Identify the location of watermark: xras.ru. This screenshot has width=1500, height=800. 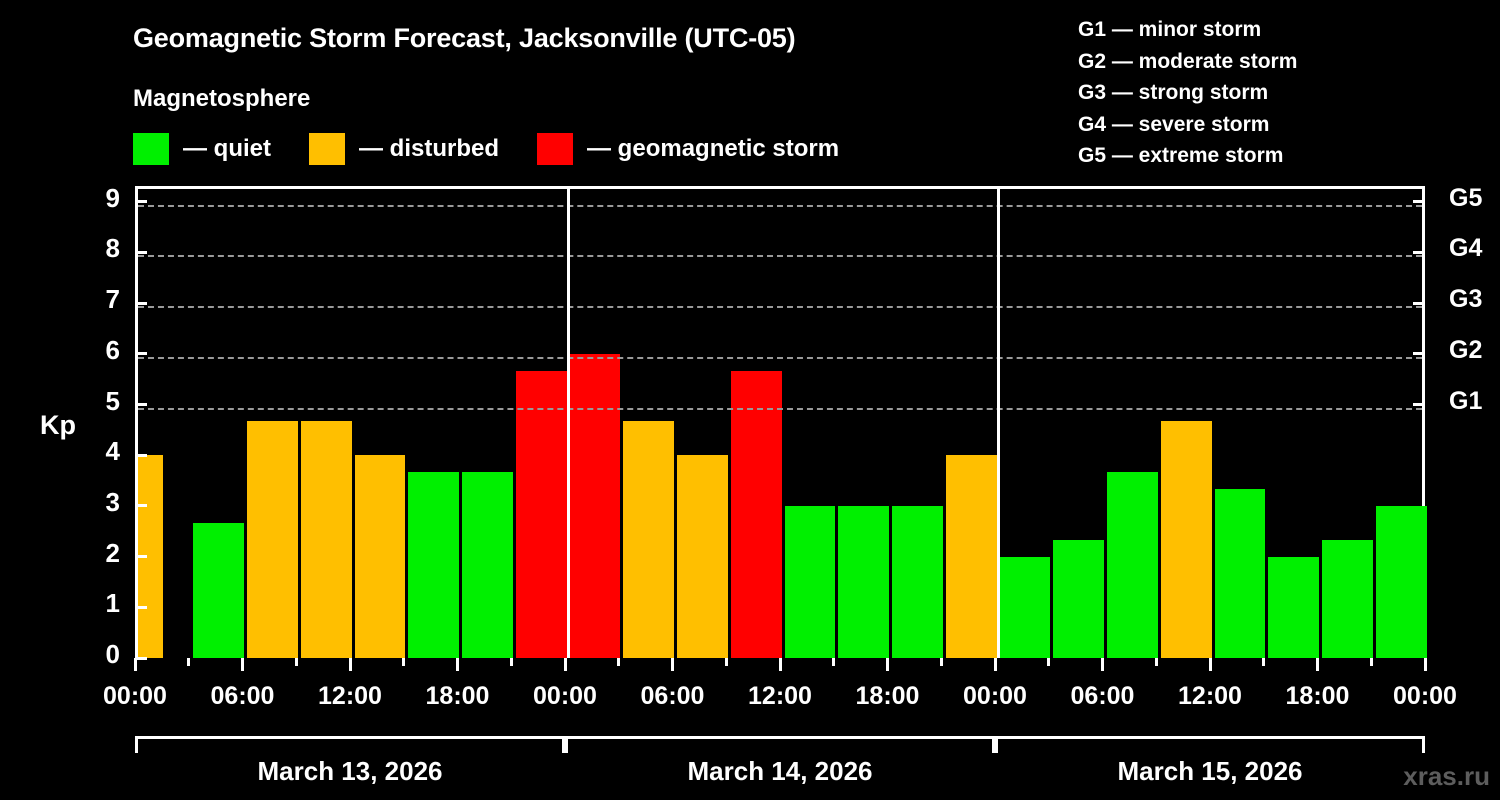
(1446, 776).